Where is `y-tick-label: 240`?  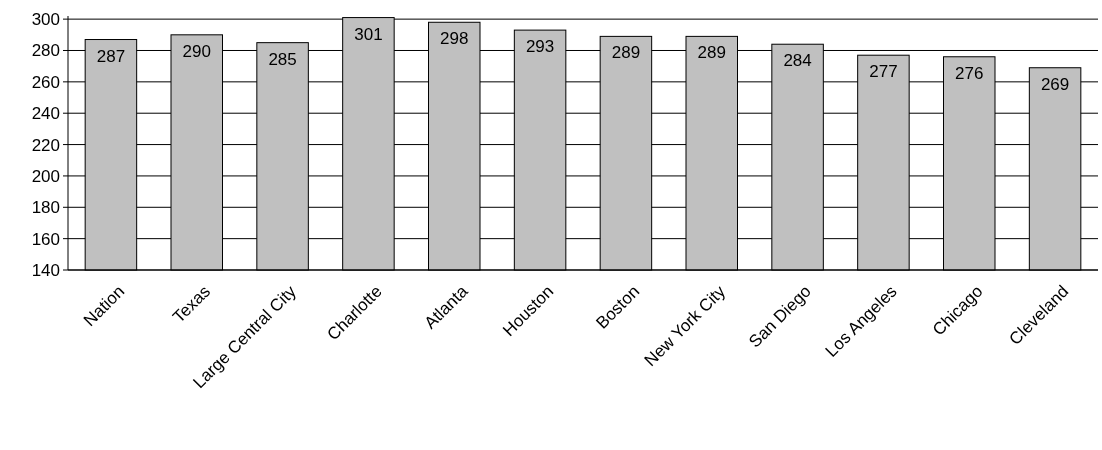 y-tick-label: 240 is located at coordinates (45, 114).